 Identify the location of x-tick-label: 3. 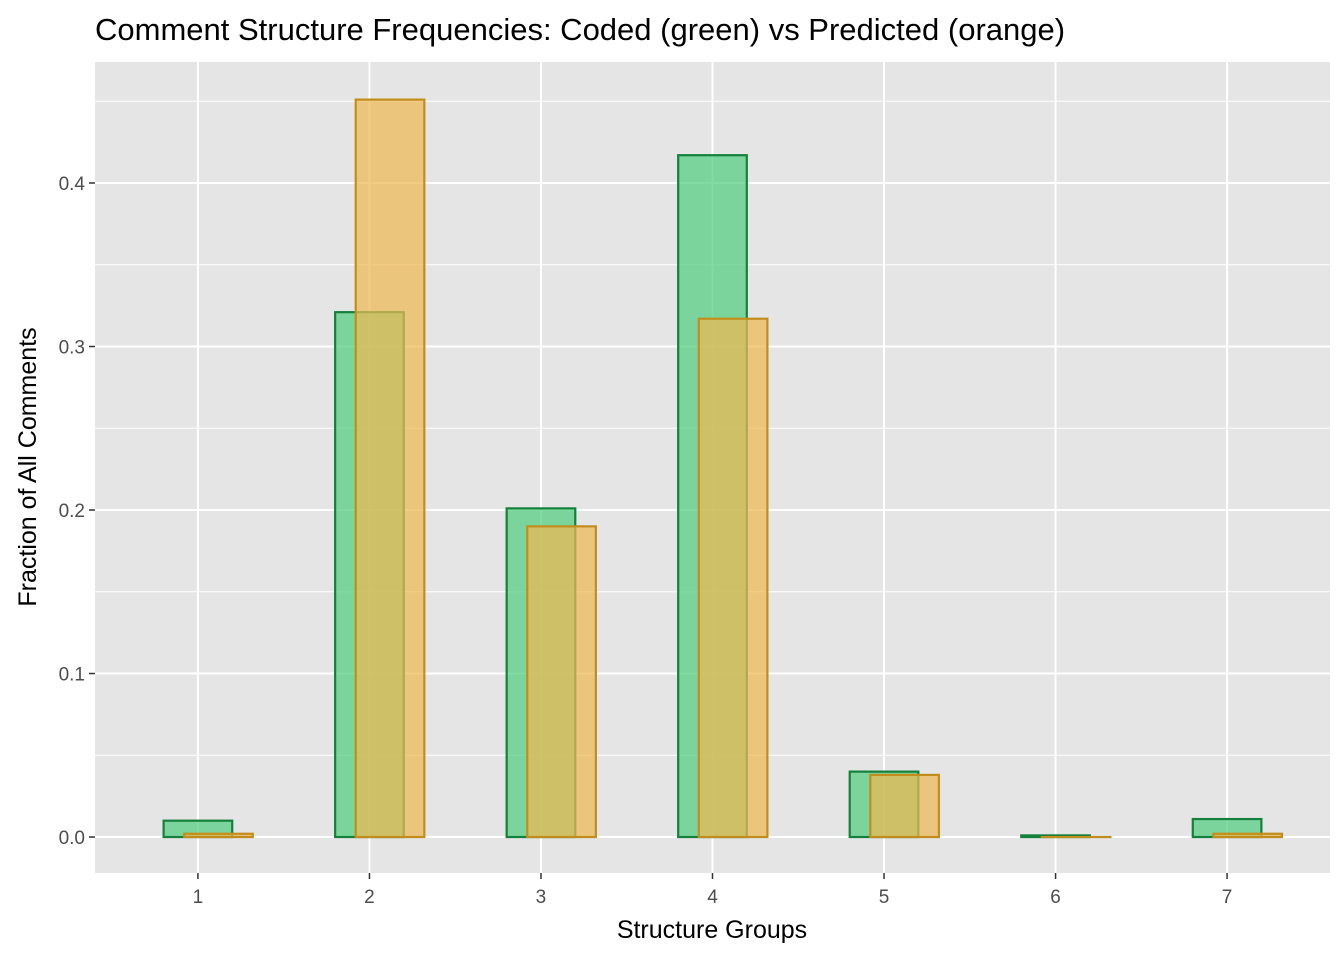
(541, 897).